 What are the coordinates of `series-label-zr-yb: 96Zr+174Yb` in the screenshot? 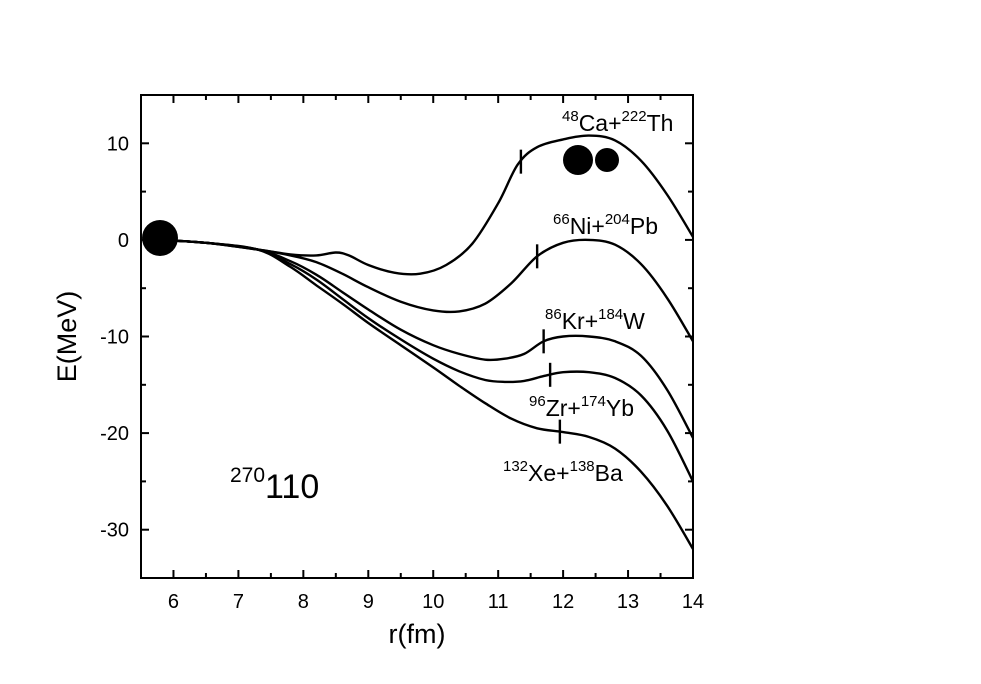 It's located at (581, 407).